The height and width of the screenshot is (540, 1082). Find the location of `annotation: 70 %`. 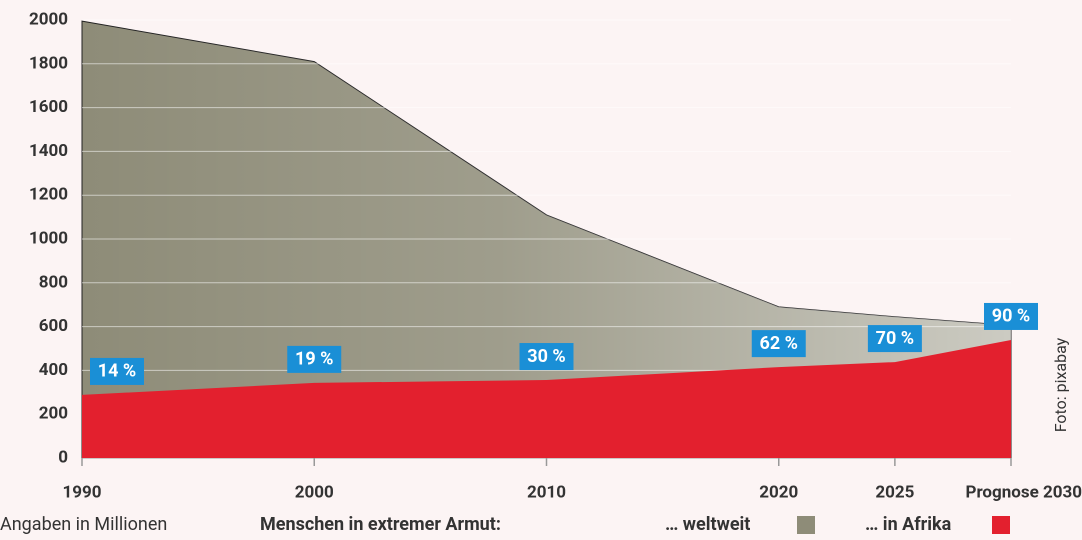

annotation: 70 % is located at coordinates (895, 338).